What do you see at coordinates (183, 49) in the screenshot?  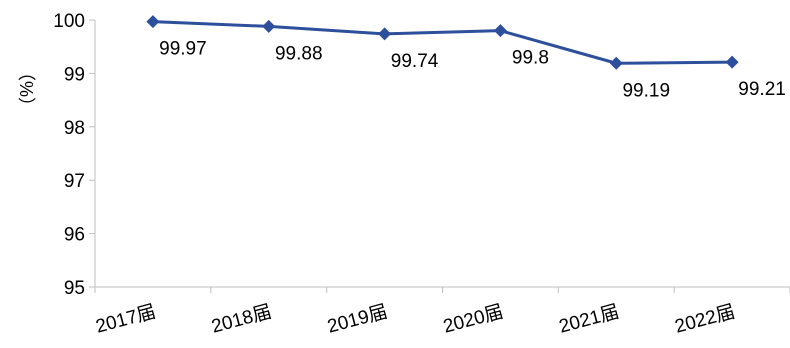 I see `data-label: 99.97` at bounding box center [183, 49].